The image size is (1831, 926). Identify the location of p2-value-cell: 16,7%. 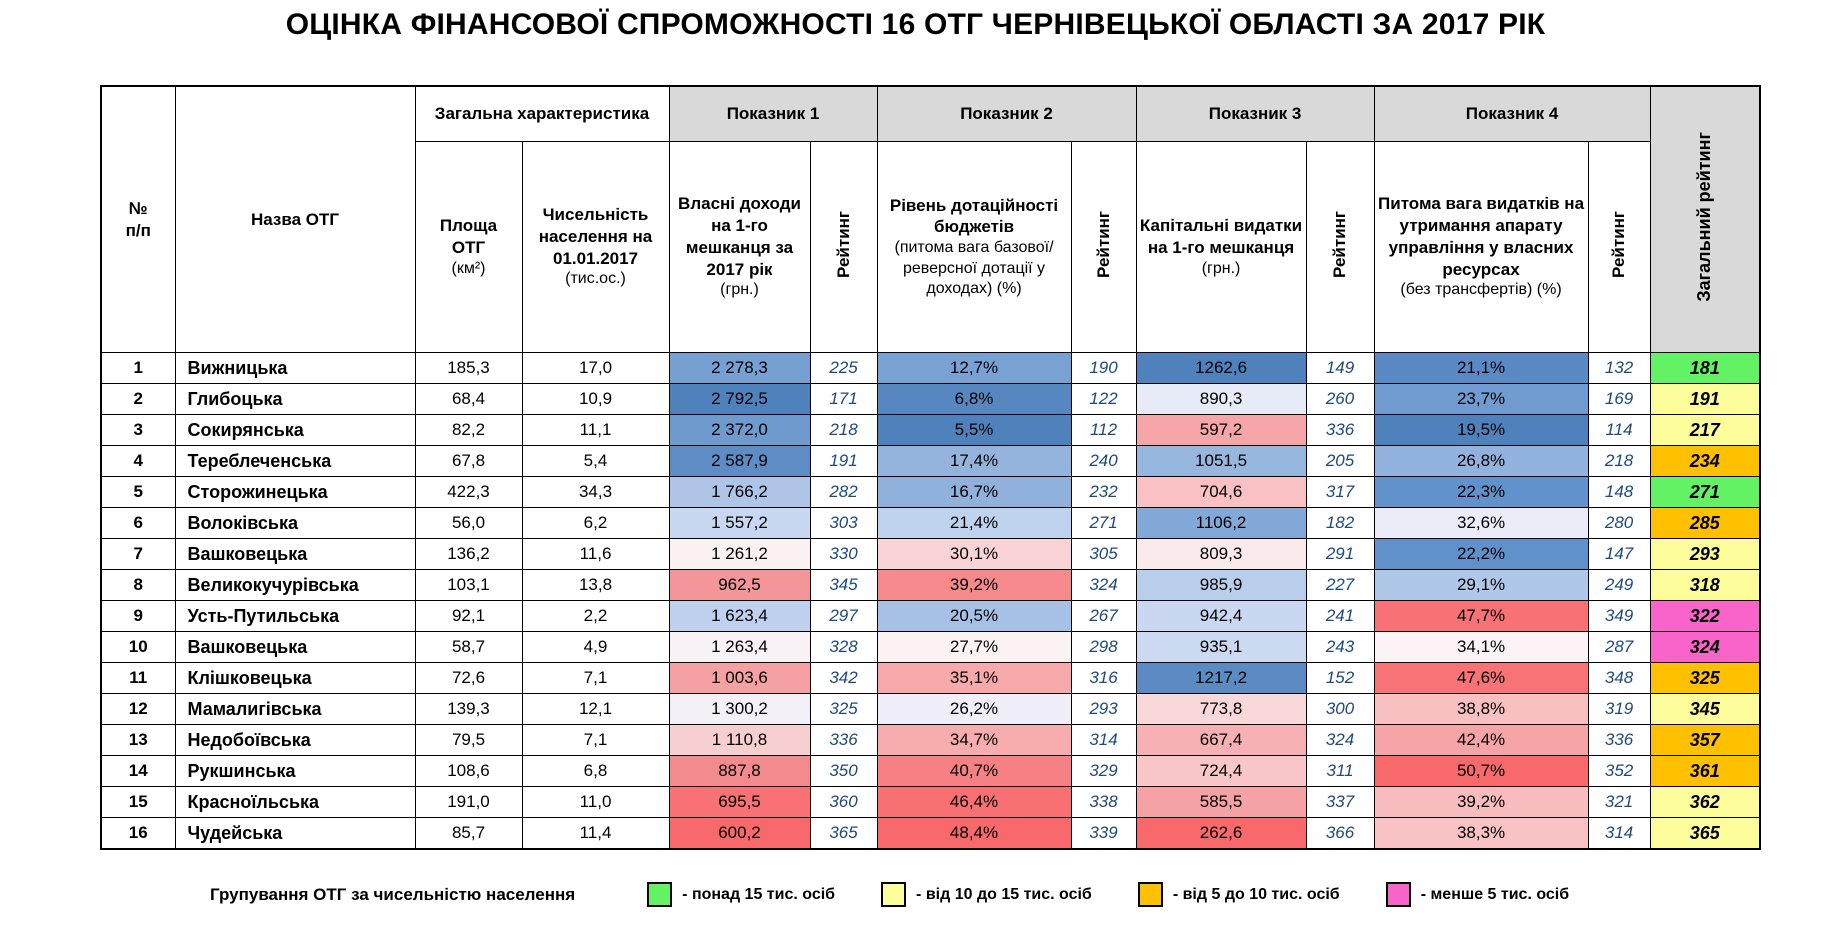
(974, 492).